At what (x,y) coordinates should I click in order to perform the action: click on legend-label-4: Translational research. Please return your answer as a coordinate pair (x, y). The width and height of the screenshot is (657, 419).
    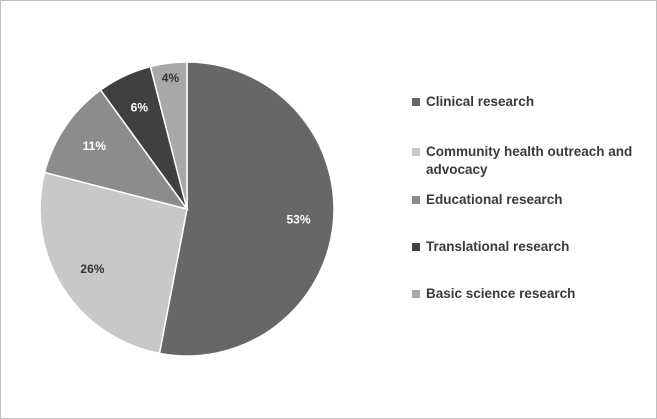
    Looking at the image, I should click on (498, 246).